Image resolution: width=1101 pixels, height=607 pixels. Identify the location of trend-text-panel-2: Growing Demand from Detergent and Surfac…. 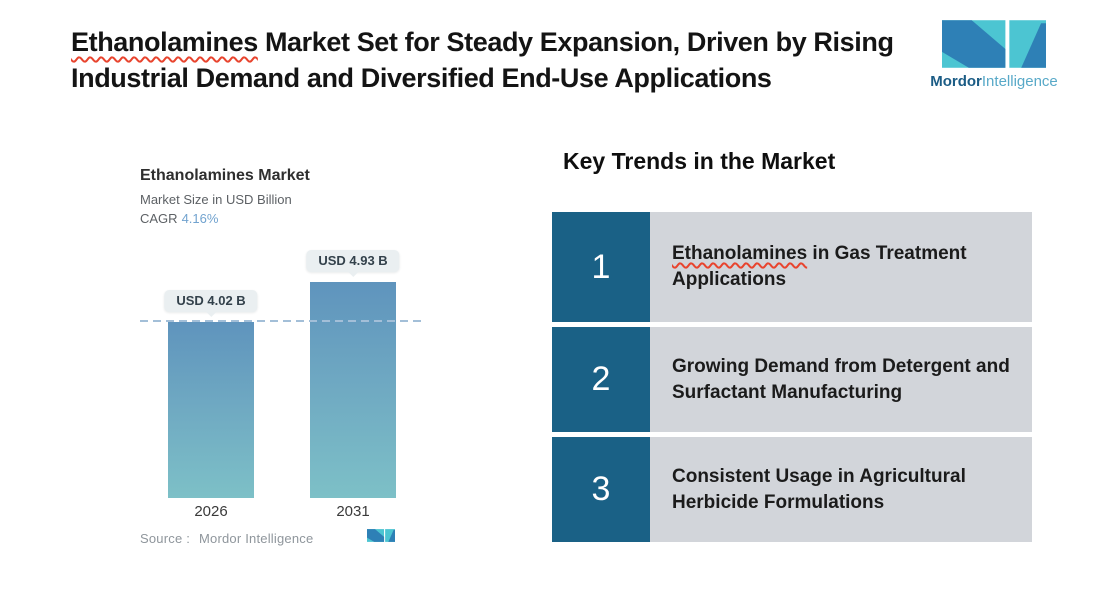
(841, 379).